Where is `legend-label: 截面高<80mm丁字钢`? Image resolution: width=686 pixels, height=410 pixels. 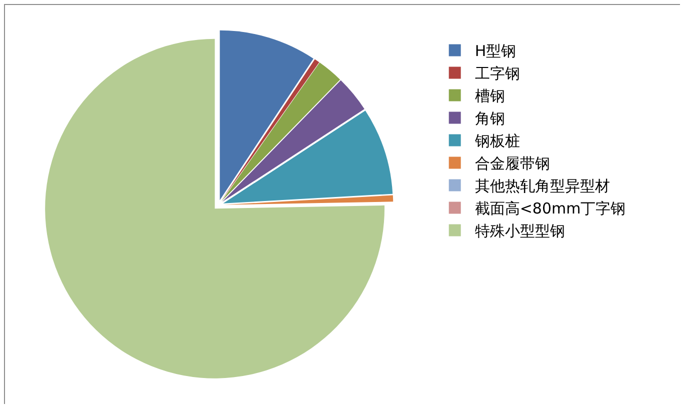
legend-label: 截面高<80mm丁字钢 is located at coordinates (550, 209).